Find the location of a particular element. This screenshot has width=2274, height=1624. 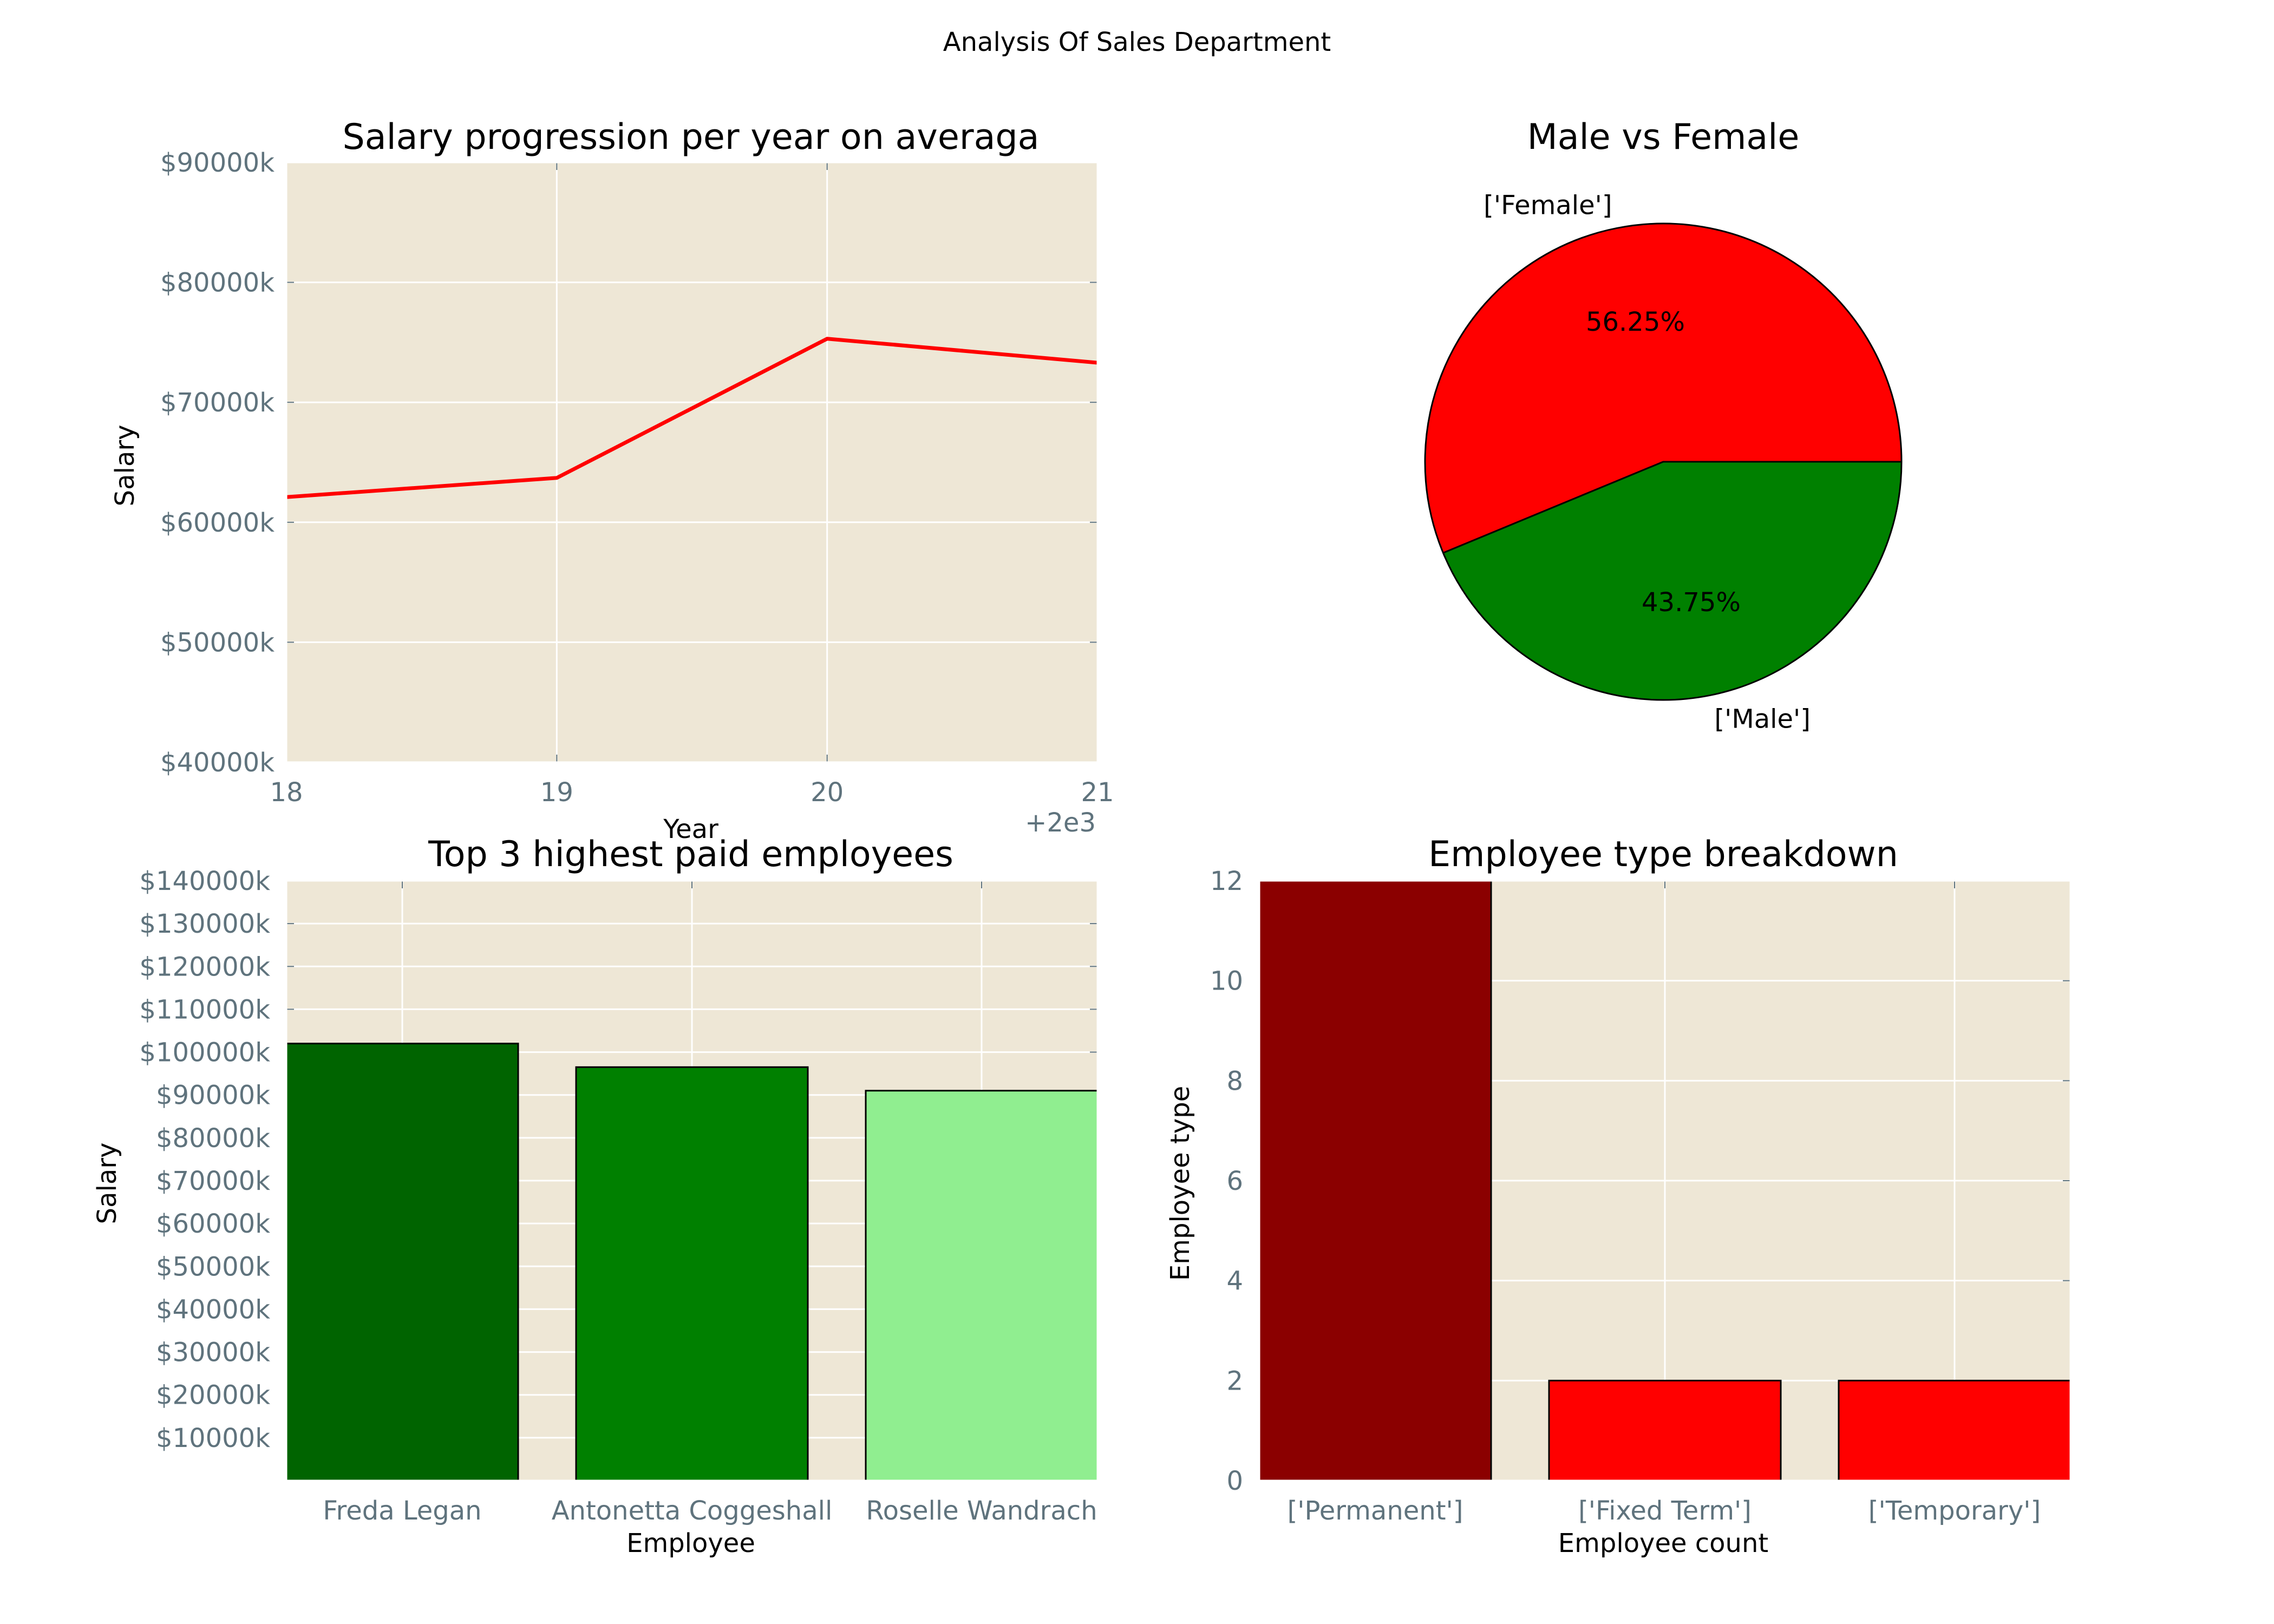

employee-bar-chart-y-tick-label-8: $90000k is located at coordinates (213, 1096).